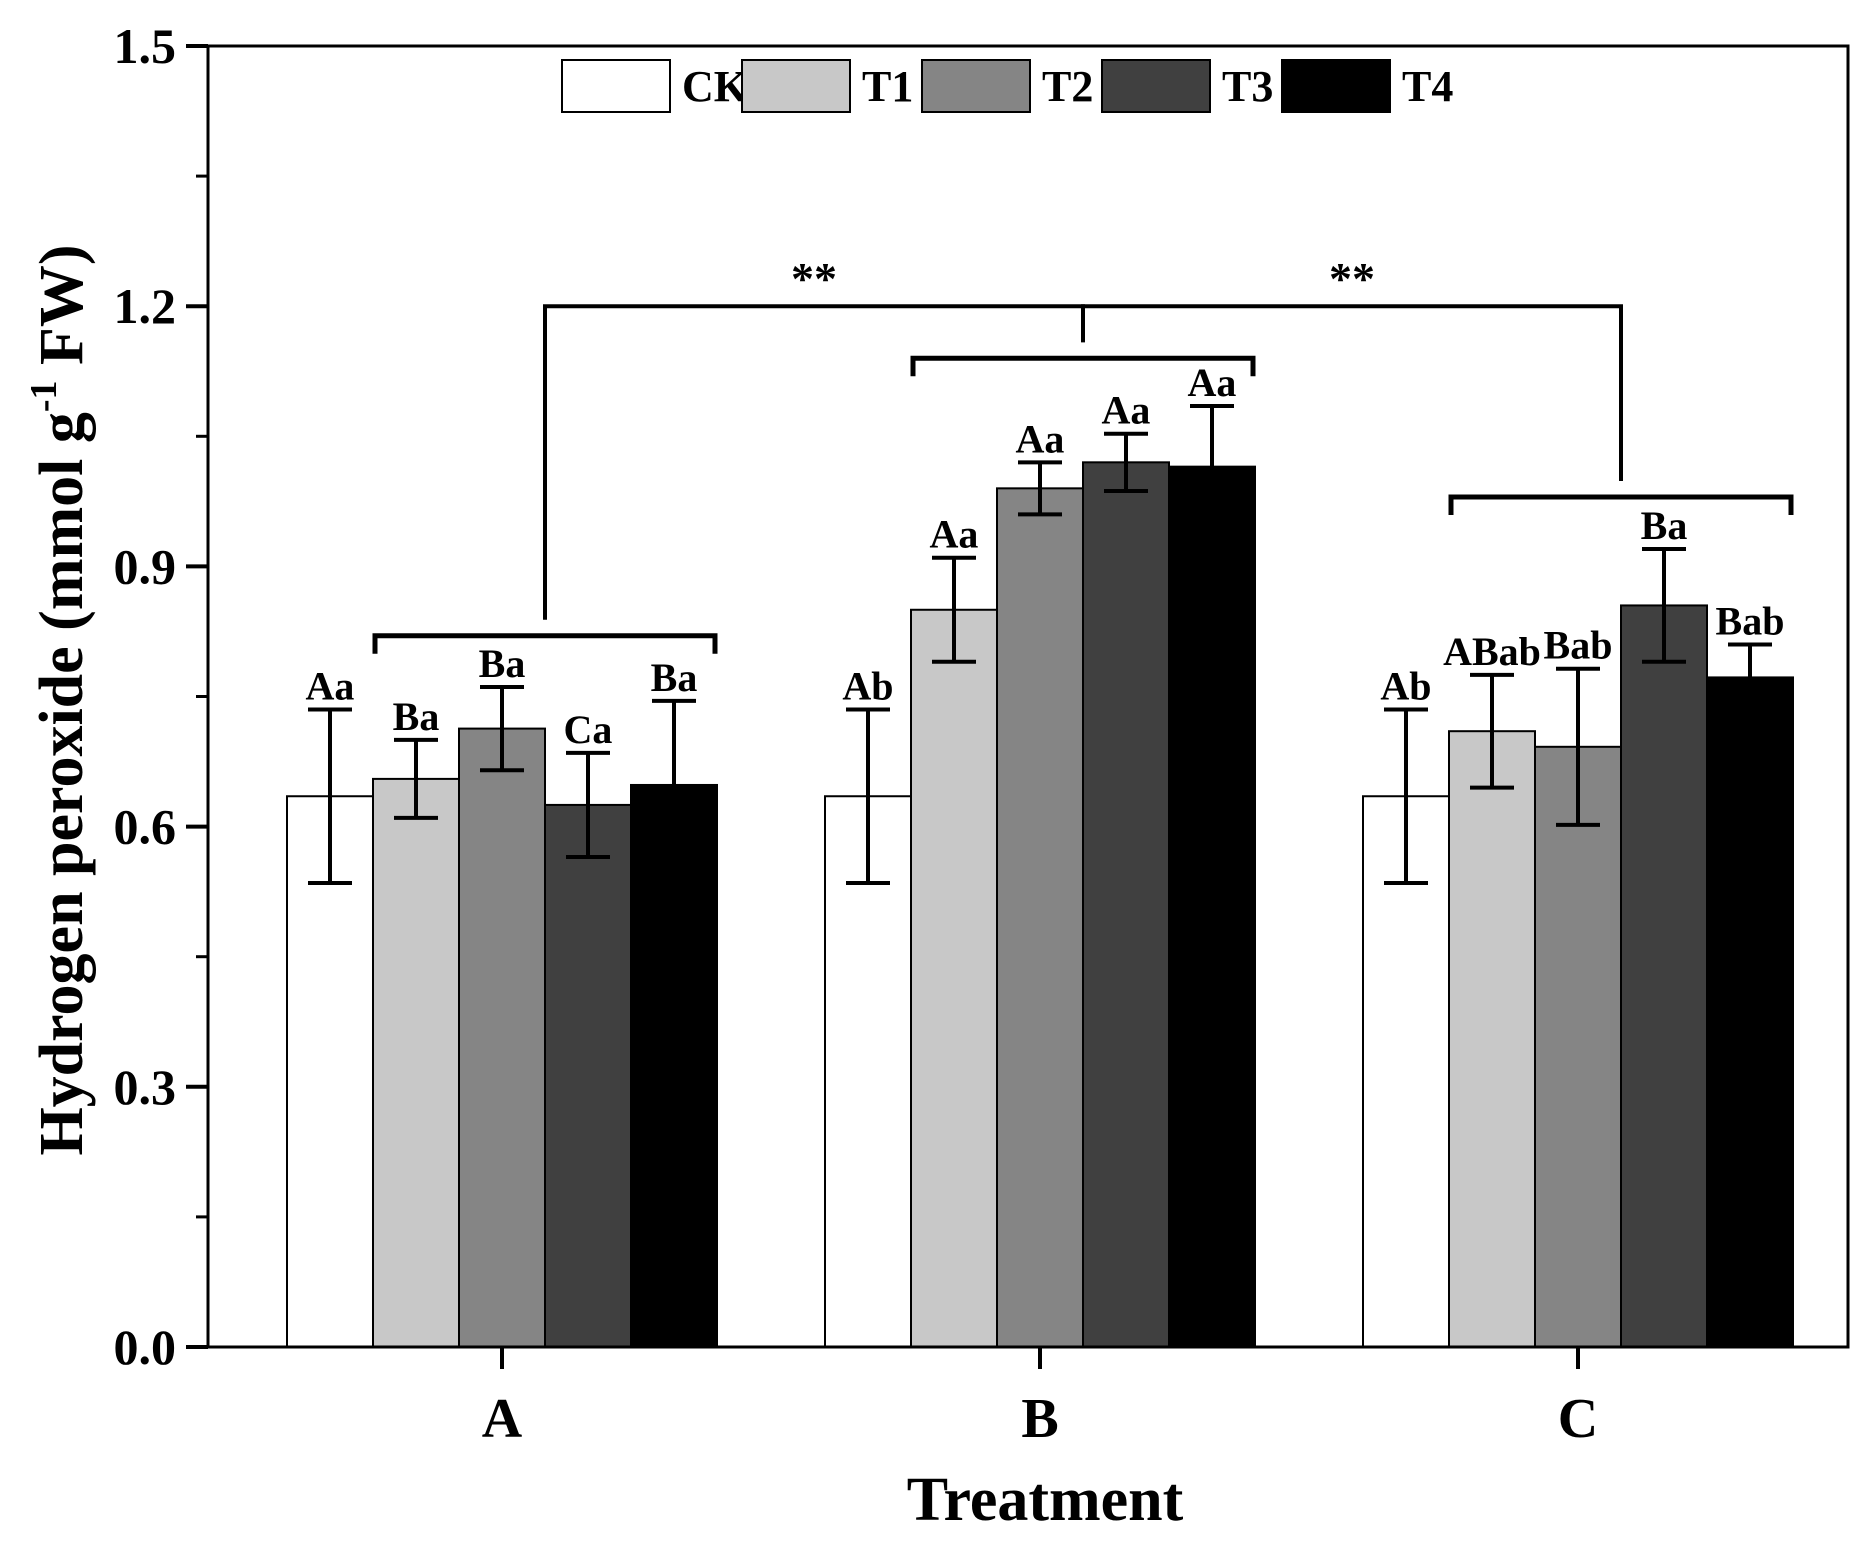 The image size is (1870, 1550). Describe the element at coordinates (616, 86) in the screenshot. I see `legend-swatch-CK` at that location.